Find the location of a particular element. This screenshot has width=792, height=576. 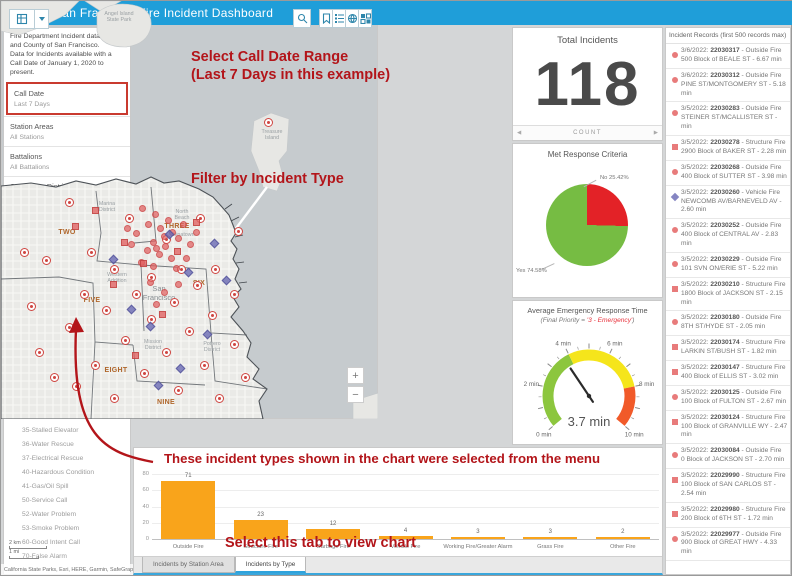

bar-outside-fire is located at coordinates (188, 510).